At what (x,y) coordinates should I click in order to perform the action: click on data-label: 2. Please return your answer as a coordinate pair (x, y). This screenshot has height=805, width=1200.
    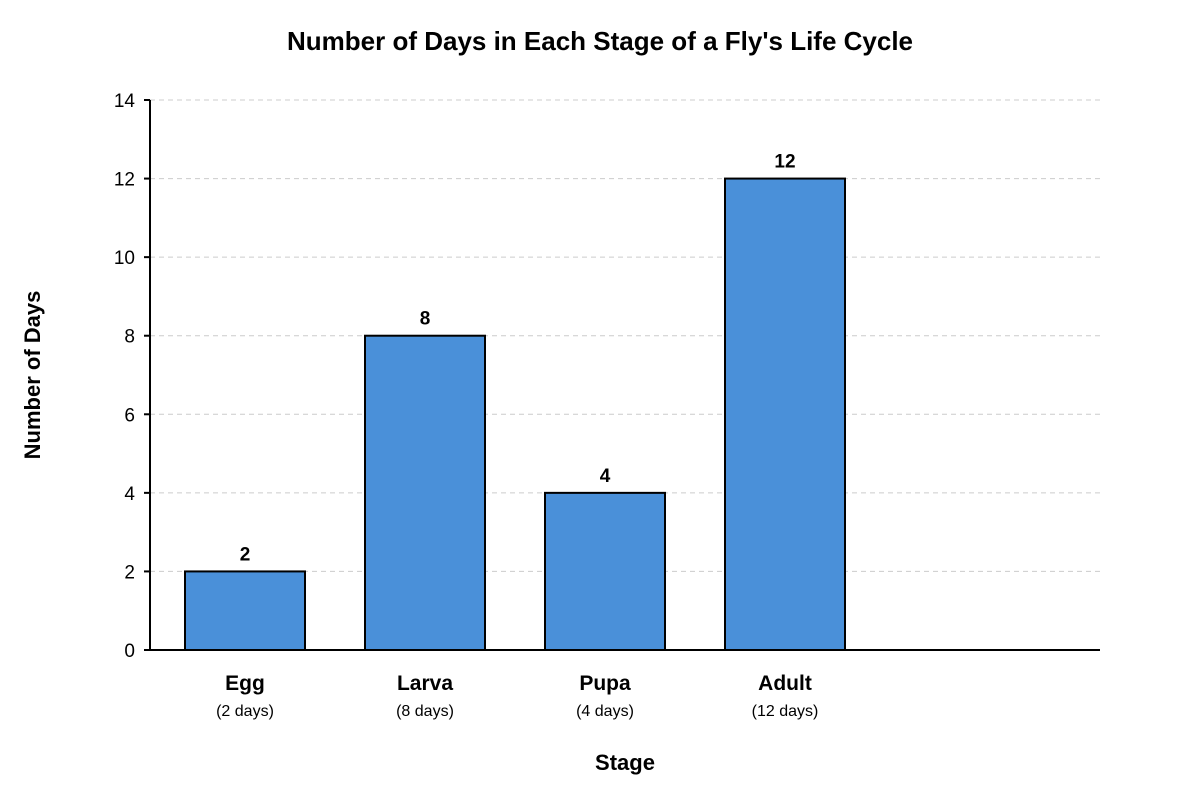
    Looking at the image, I should click on (245, 554).